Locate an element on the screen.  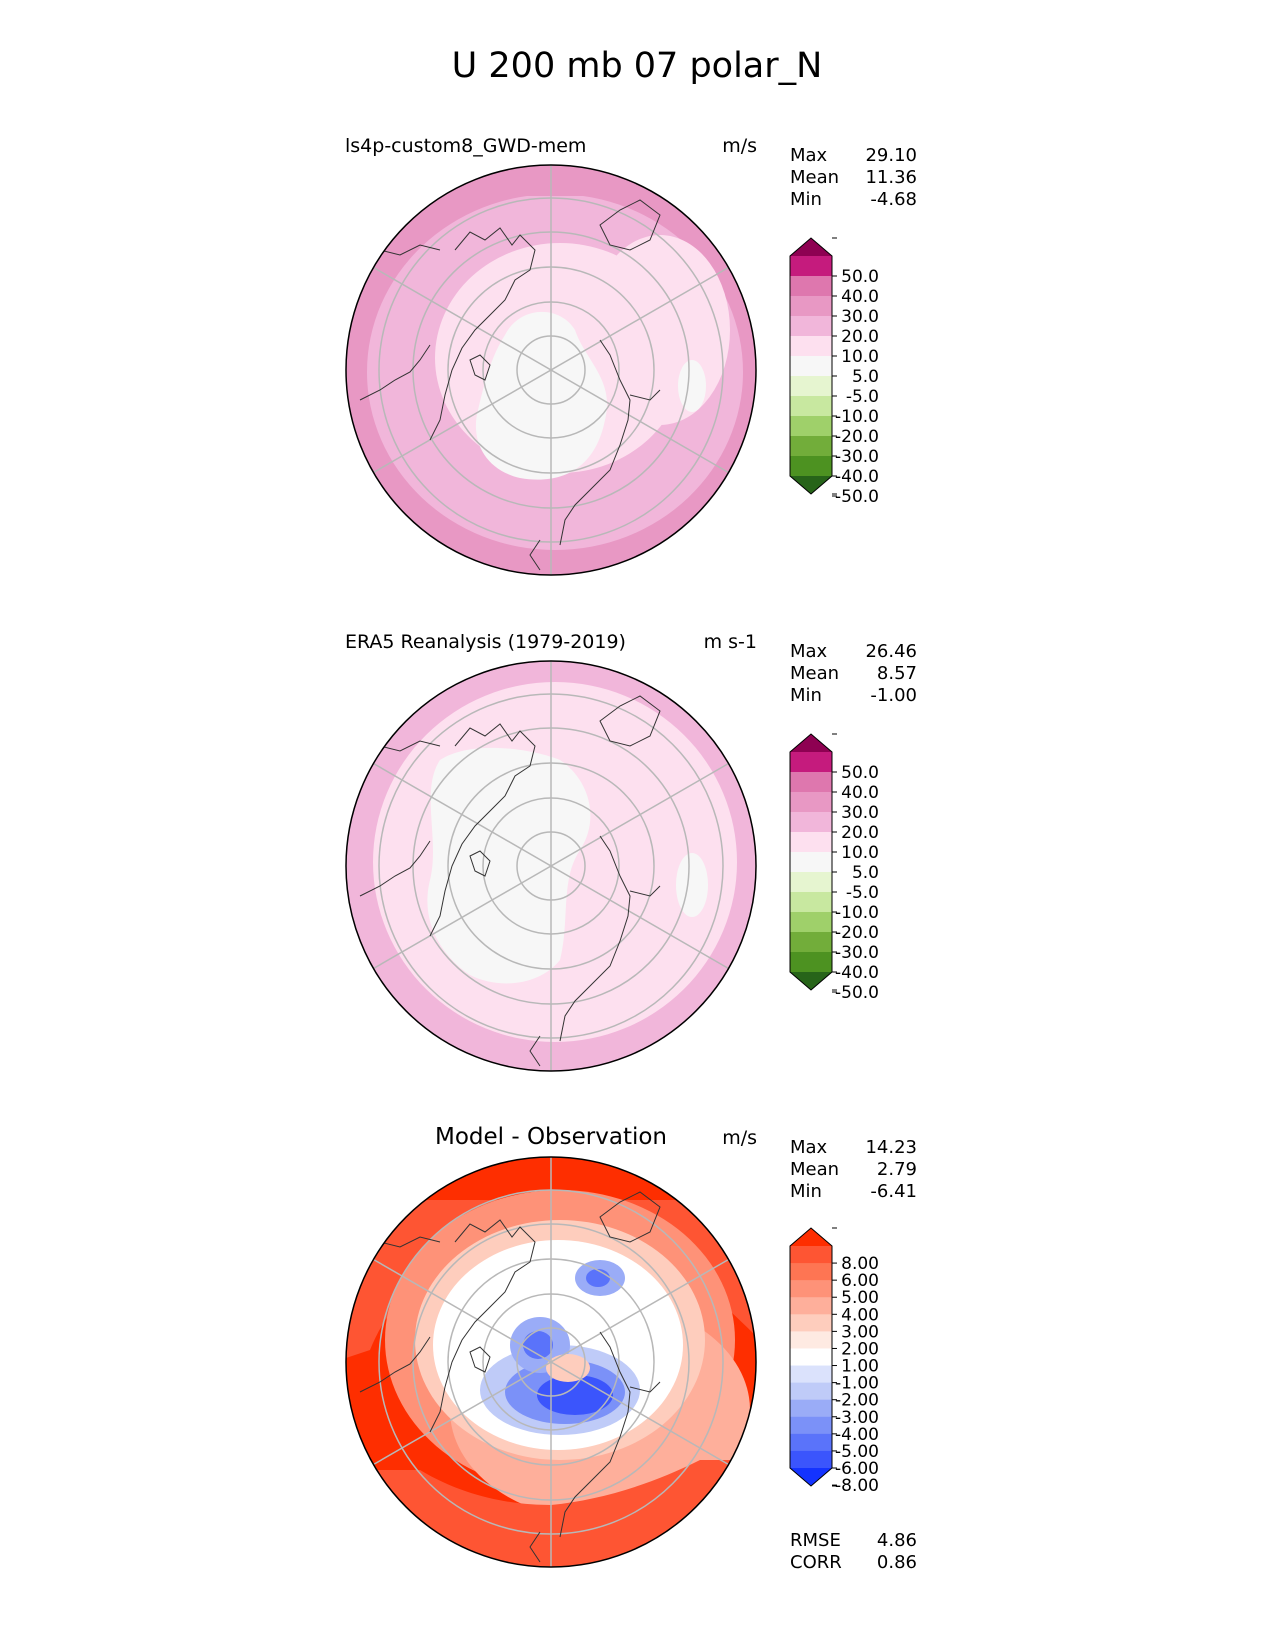
stat-value: -1.00 is located at coordinates (893, 695).